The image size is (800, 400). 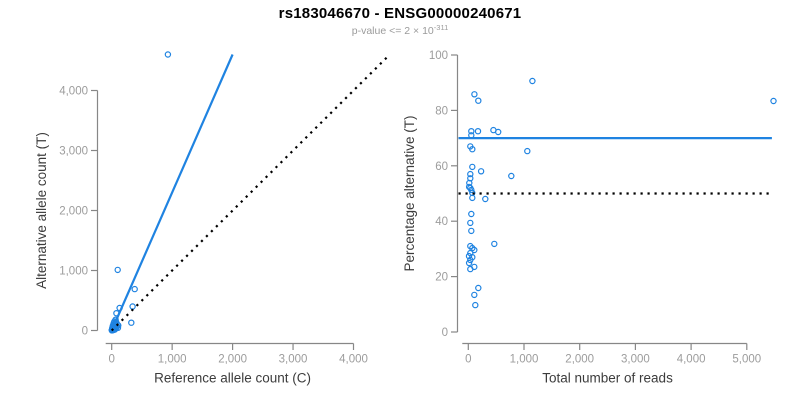 What do you see at coordinates (607, 378) in the screenshot?
I see `x-axis-title: Total number of reads` at bounding box center [607, 378].